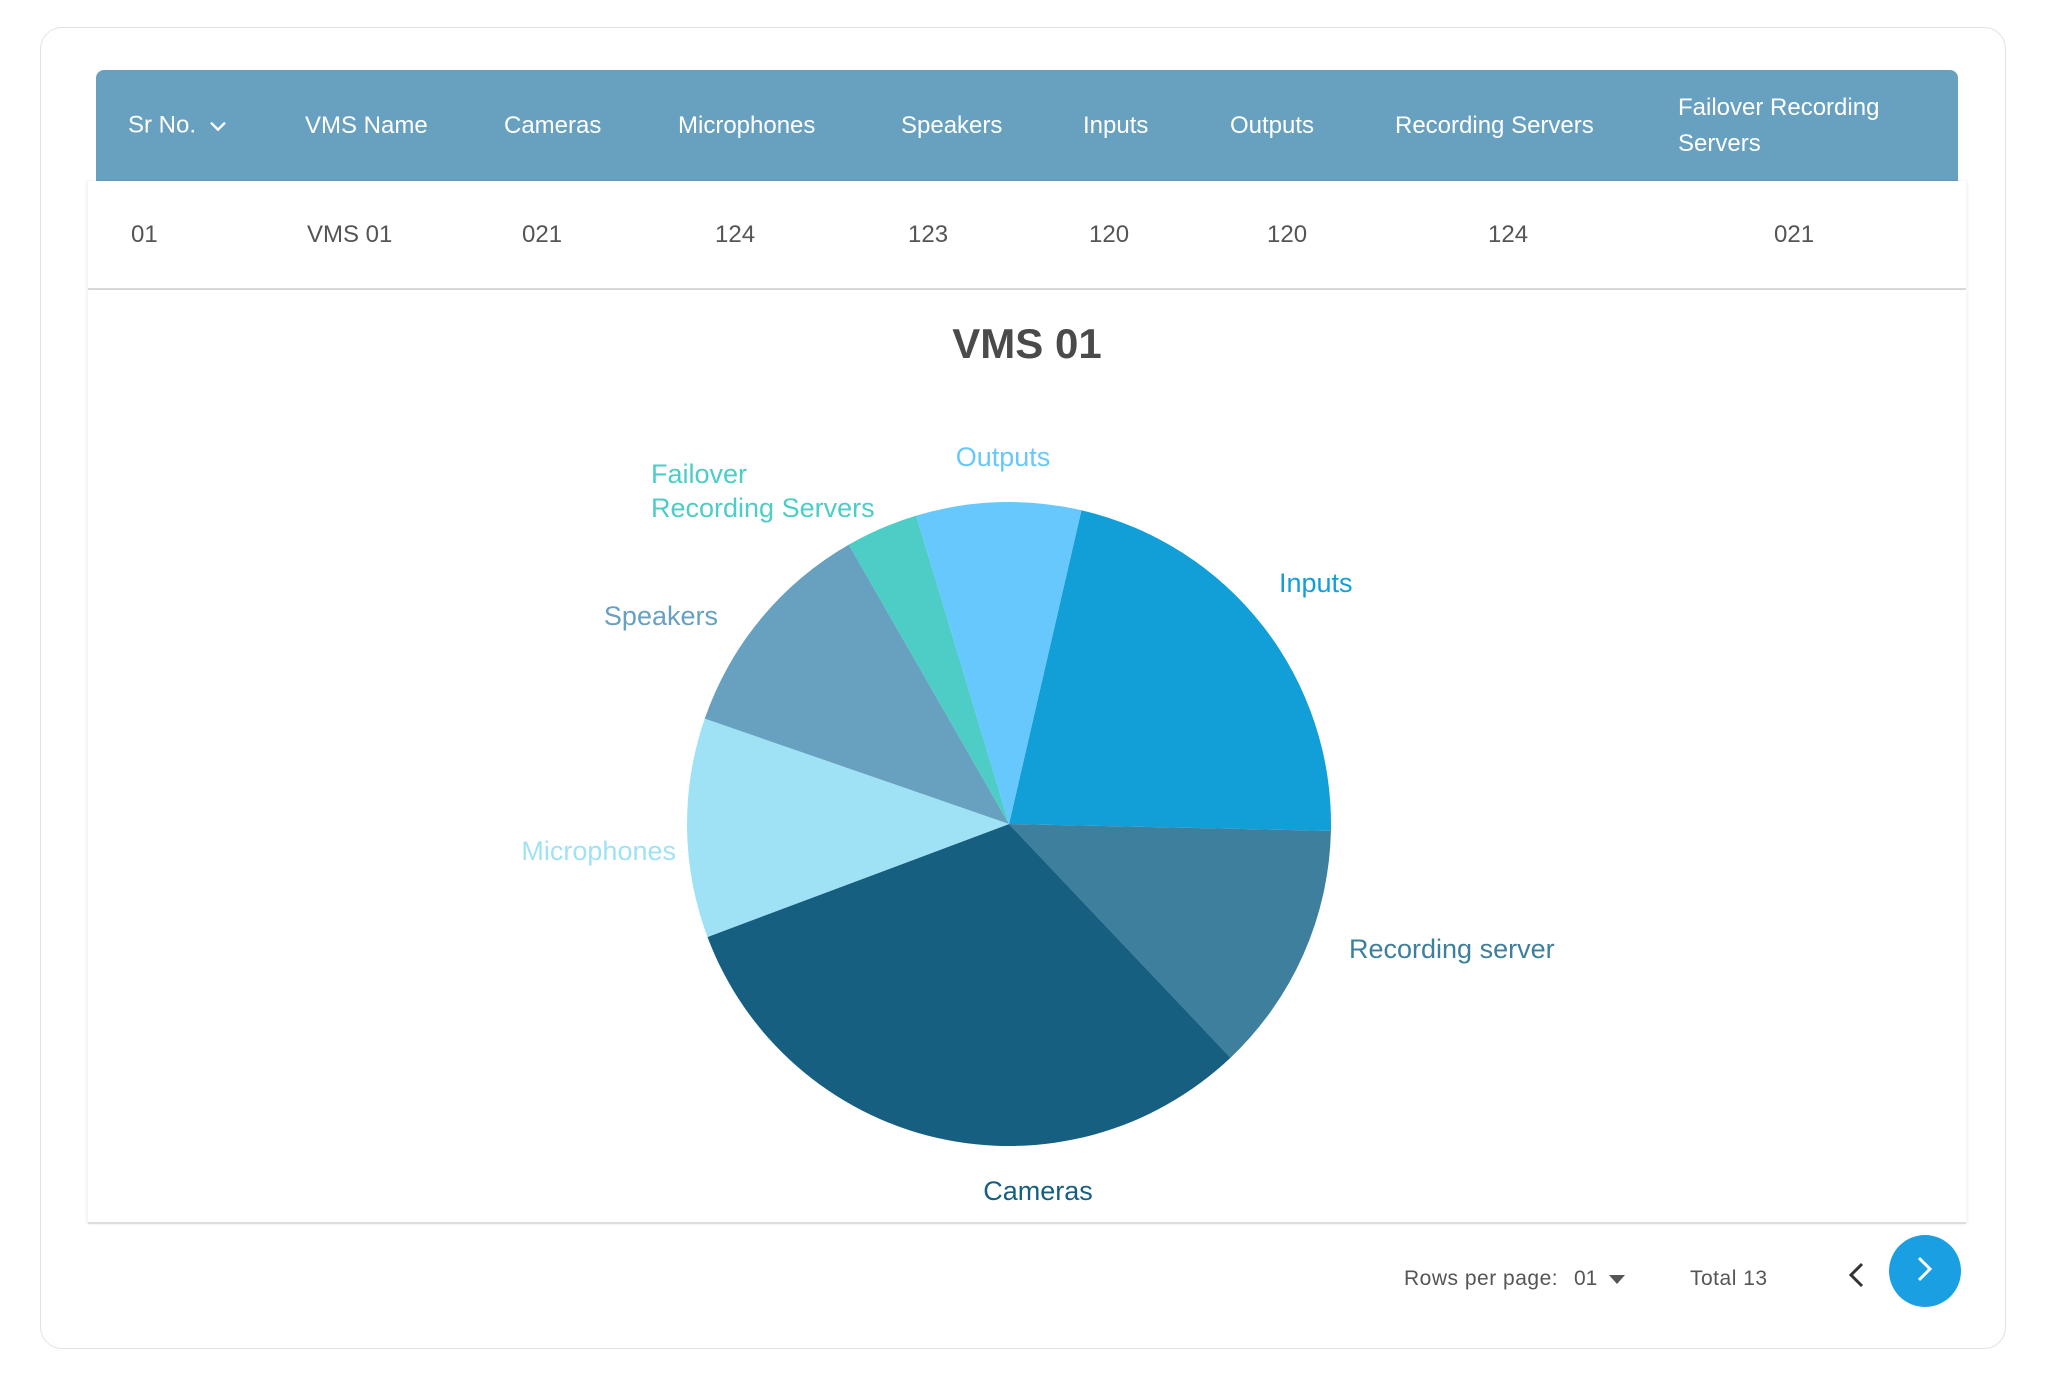 Image resolution: width=2048 pixels, height=1387 pixels. What do you see at coordinates (928, 669) in the screenshot?
I see `pie-slice-failover-recording-servers` at bounding box center [928, 669].